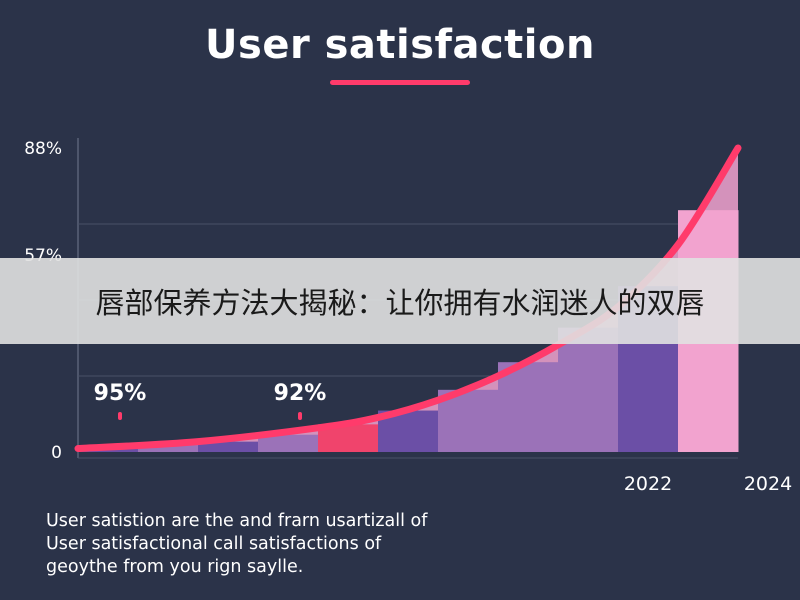 This screenshot has height=600, width=800. I want to click on title-underline, so click(400, 82).